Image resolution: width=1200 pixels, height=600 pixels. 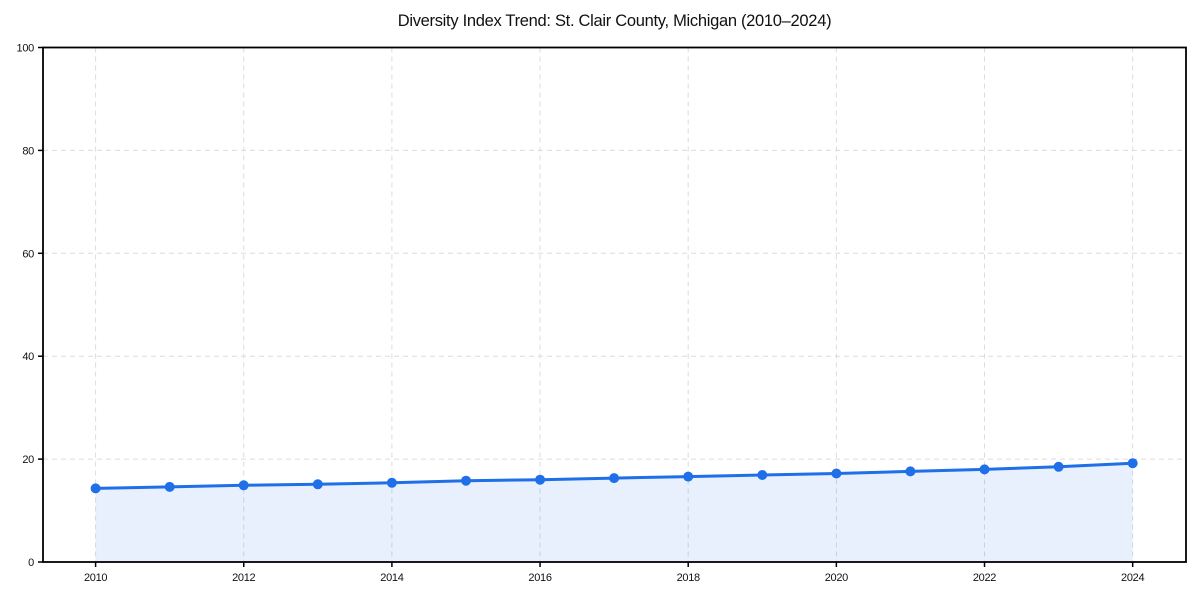 I want to click on data-point-2022, so click(x=984, y=469).